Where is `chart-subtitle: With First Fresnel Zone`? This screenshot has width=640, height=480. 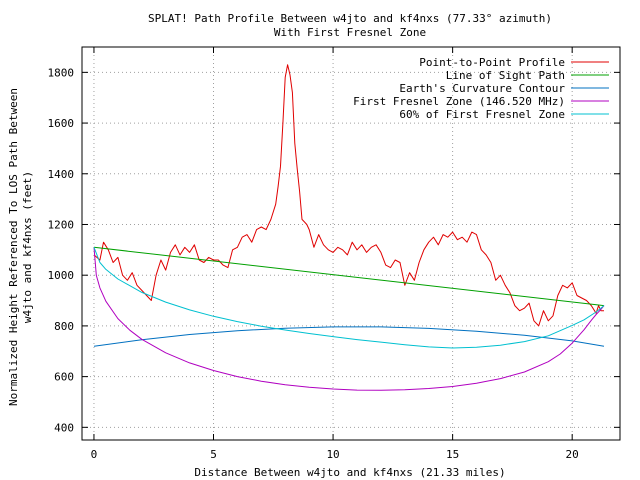
chart-subtitle: With First Fresnel Zone is located at coordinates (350, 32).